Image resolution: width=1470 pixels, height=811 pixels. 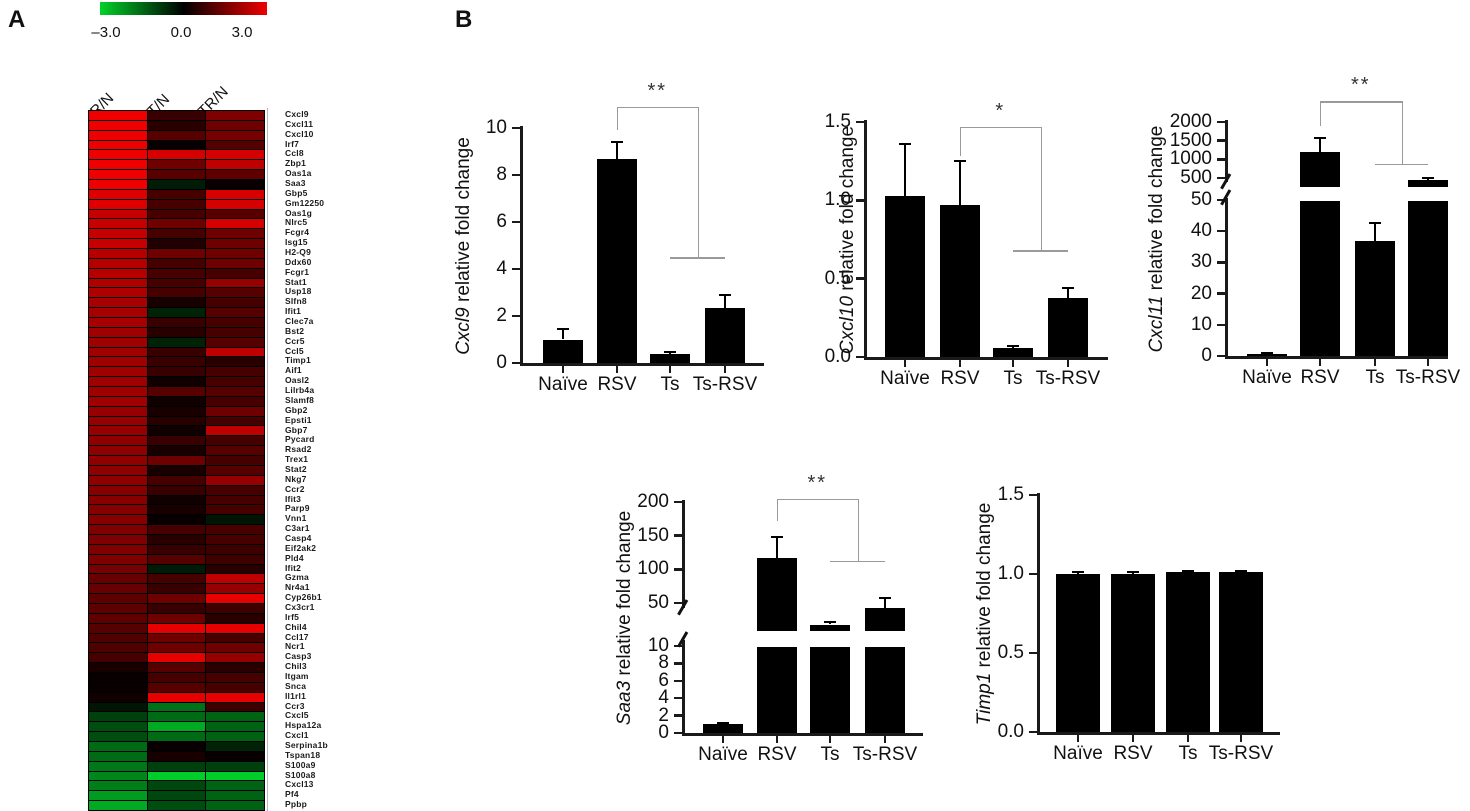 I want to click on bar-break-gap, so click(x=885, y=639).